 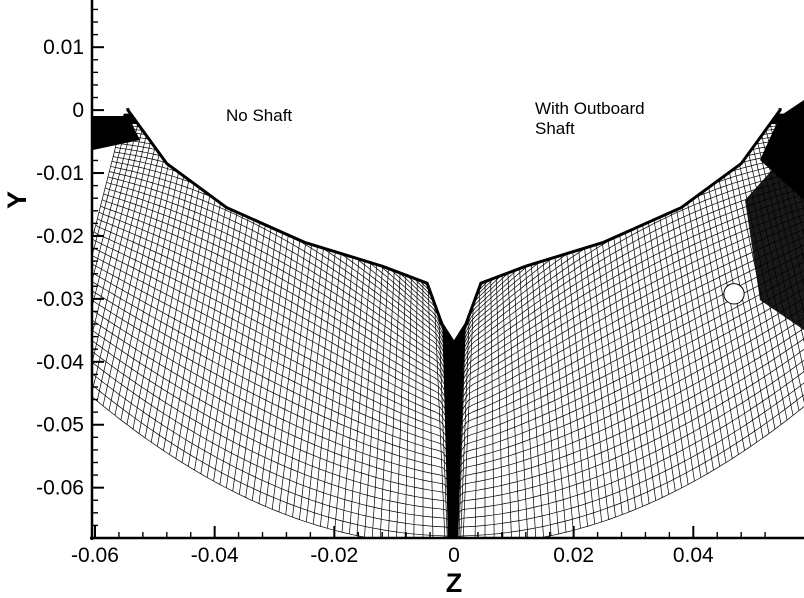 What do you see at coordinates (734, 294) in the screenshot?
I see `shaft-circle` at bounding box center [734, 294].